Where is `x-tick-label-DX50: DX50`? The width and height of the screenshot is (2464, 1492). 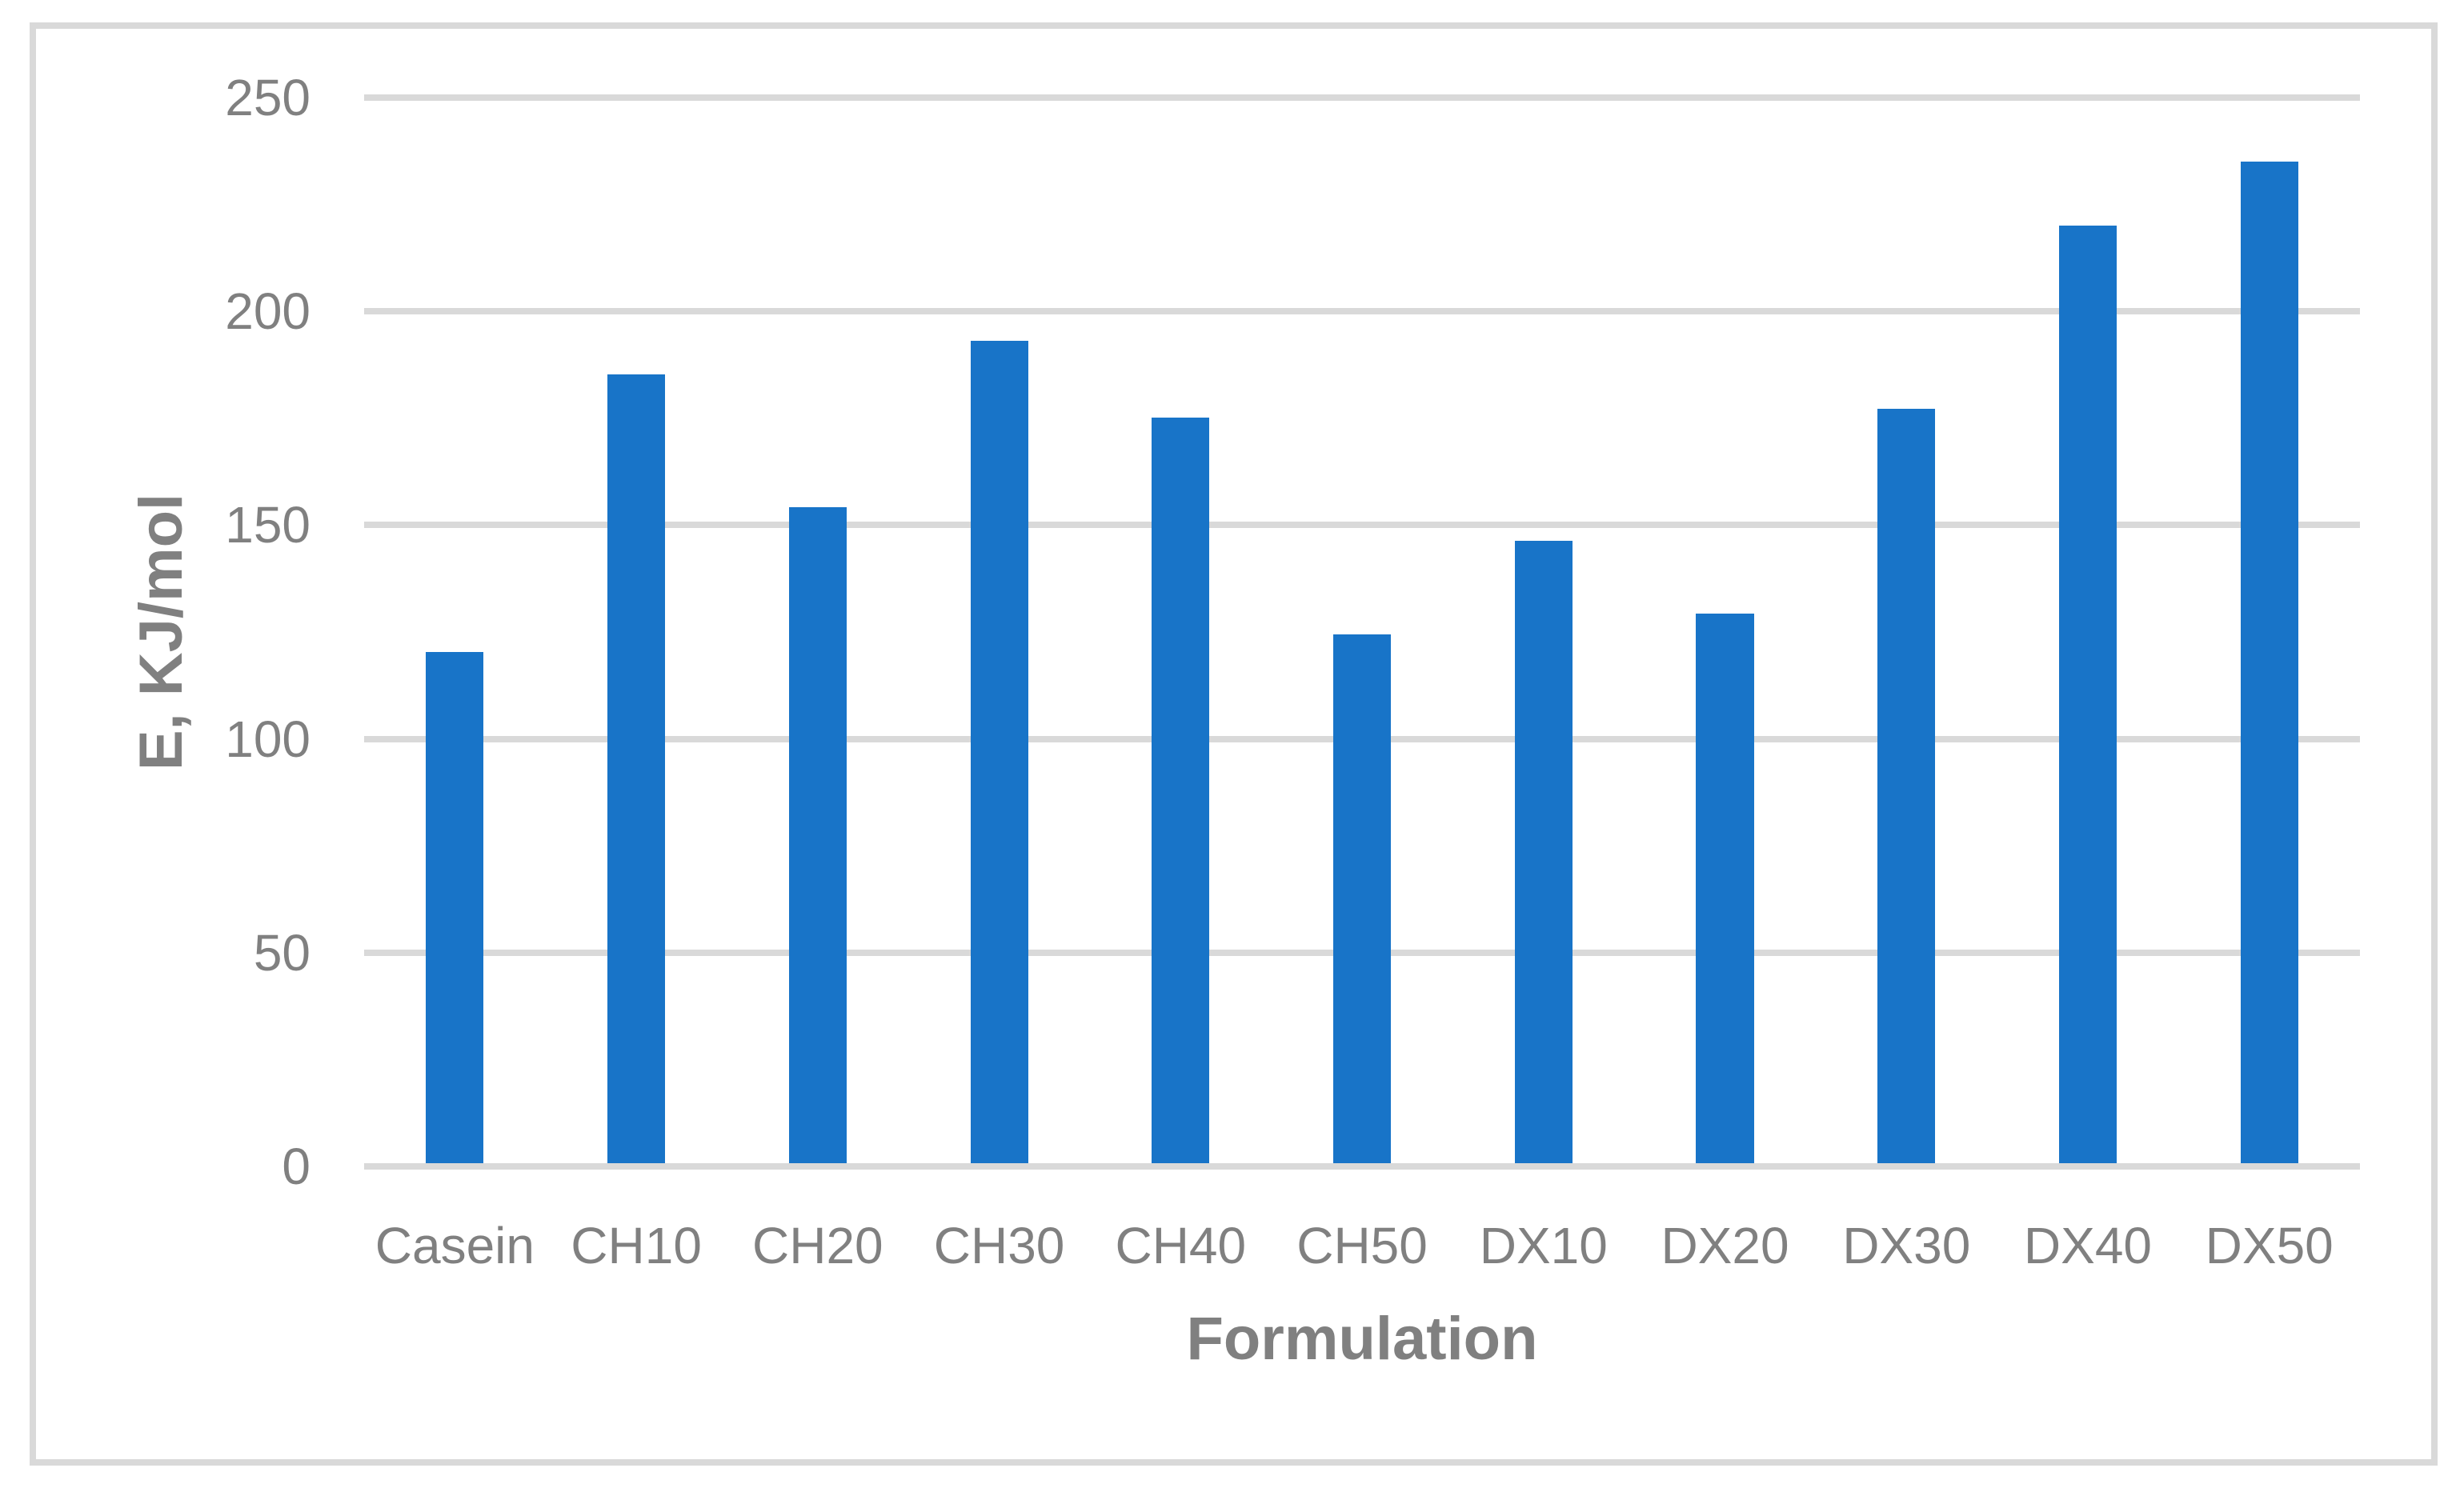
x-tick-label-DX50: DX50 is located at coordinates (2270, 1245).